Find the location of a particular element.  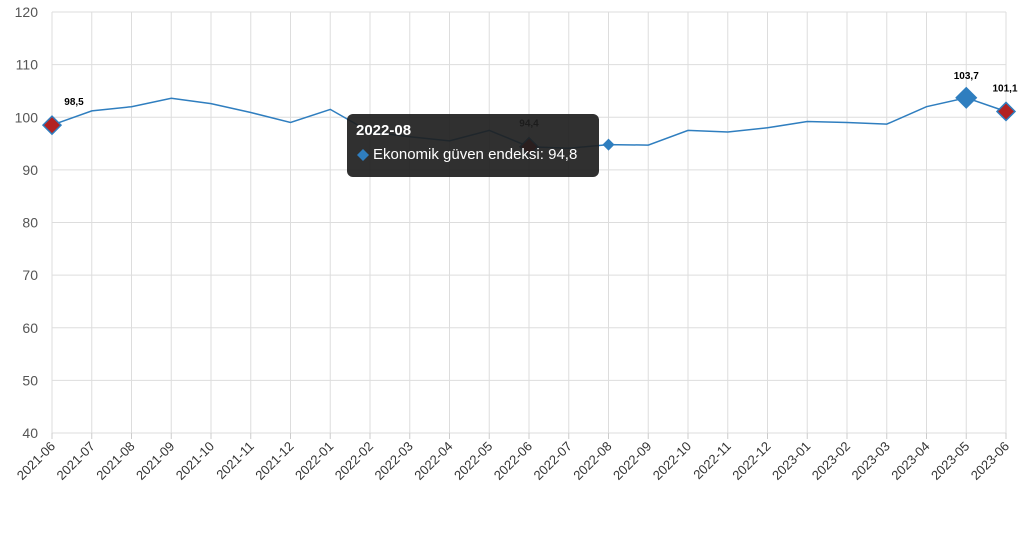

x-tick-label: 2022-02 is located at coordinates (354, 461).